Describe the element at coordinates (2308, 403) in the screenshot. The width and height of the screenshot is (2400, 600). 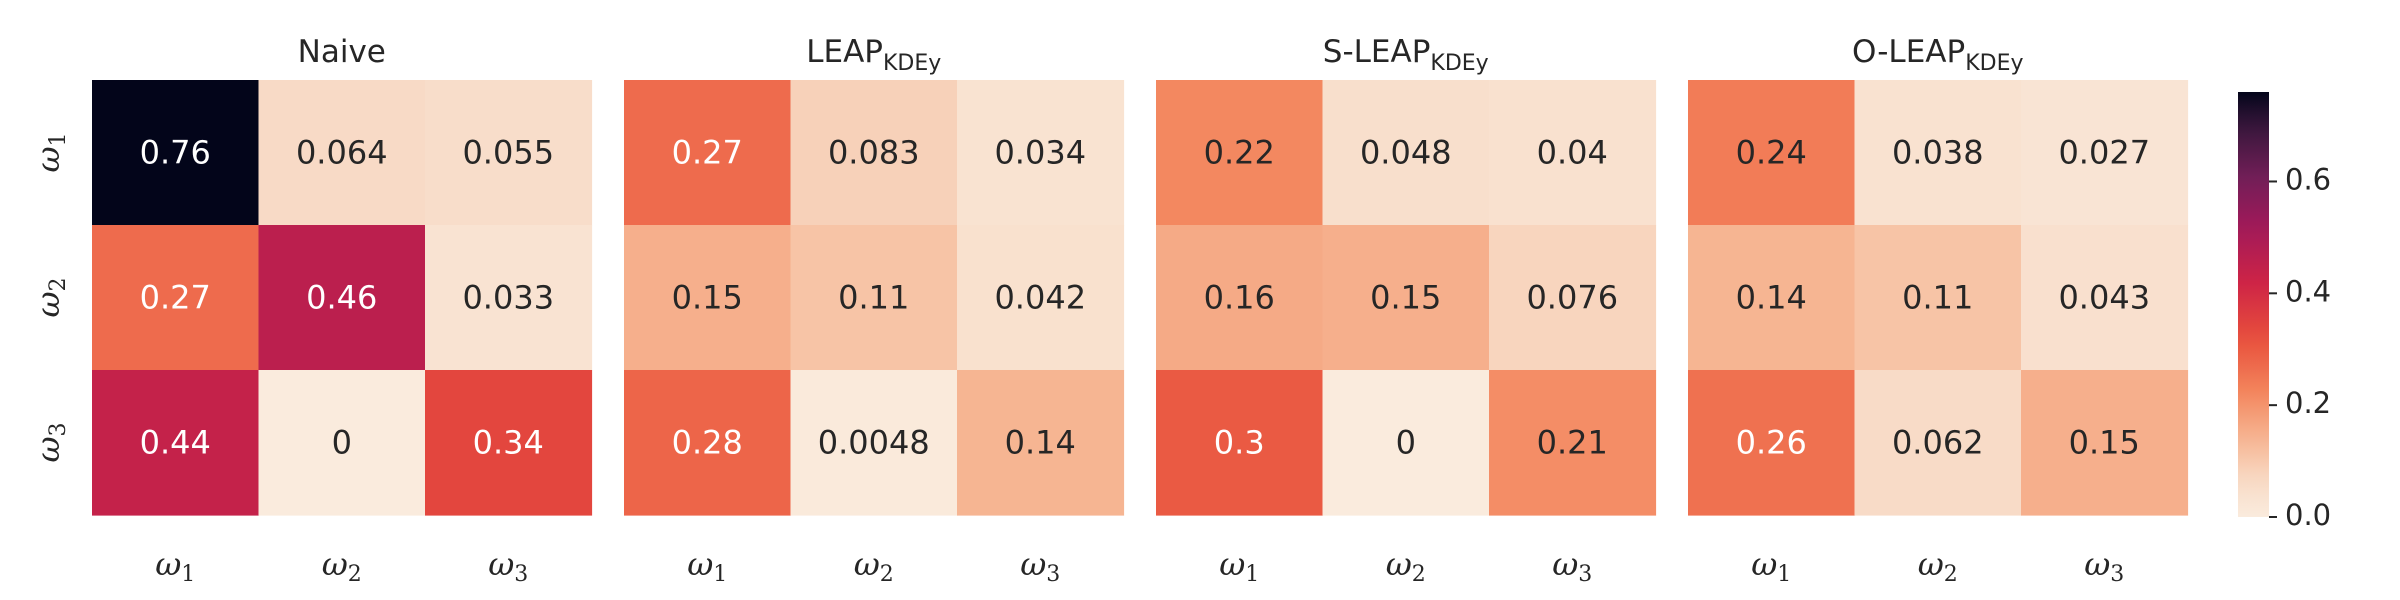
I see `colorbar-tick-label: 0.2` at that location.